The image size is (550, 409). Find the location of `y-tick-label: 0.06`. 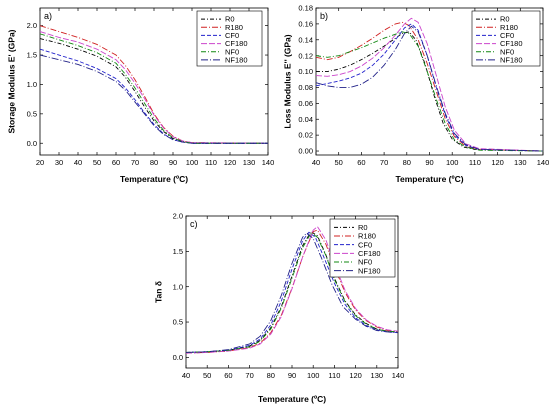

y-tick-label: 0.06 is located at coordinates (305, 103).